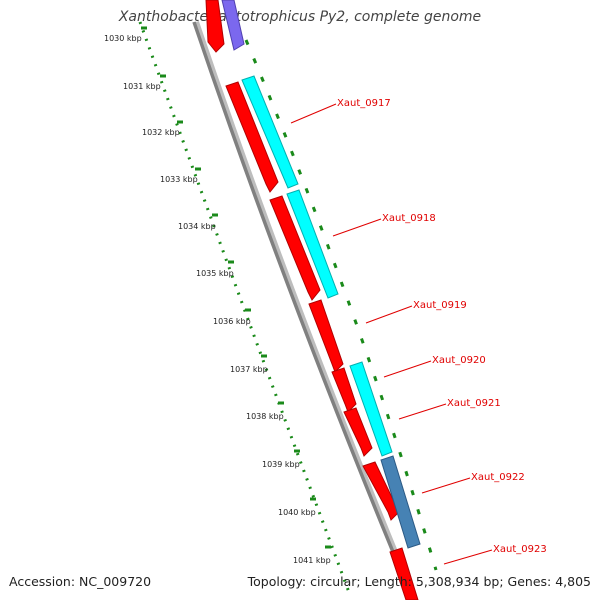 The image size is (600, 600). Describe the element at coordinates (440, 305) in the screenshot. I see `gene-label: Xaut_0919` at that location.